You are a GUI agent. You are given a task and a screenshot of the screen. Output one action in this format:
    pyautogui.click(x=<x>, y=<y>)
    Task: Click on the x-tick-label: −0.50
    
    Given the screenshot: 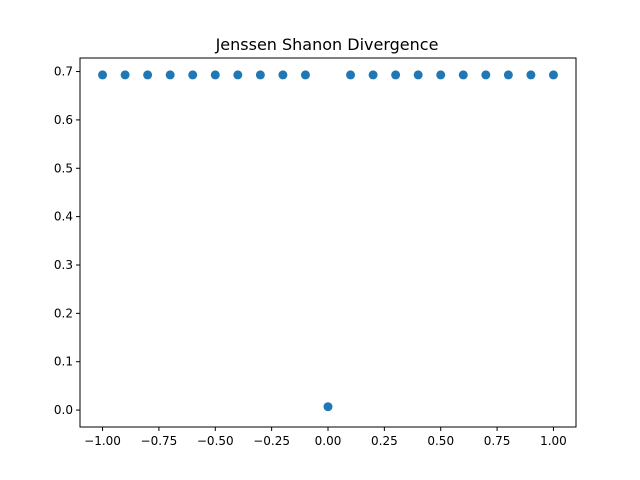 What is the action you would take?
    pyautogui.click(x=215, y=441)
    